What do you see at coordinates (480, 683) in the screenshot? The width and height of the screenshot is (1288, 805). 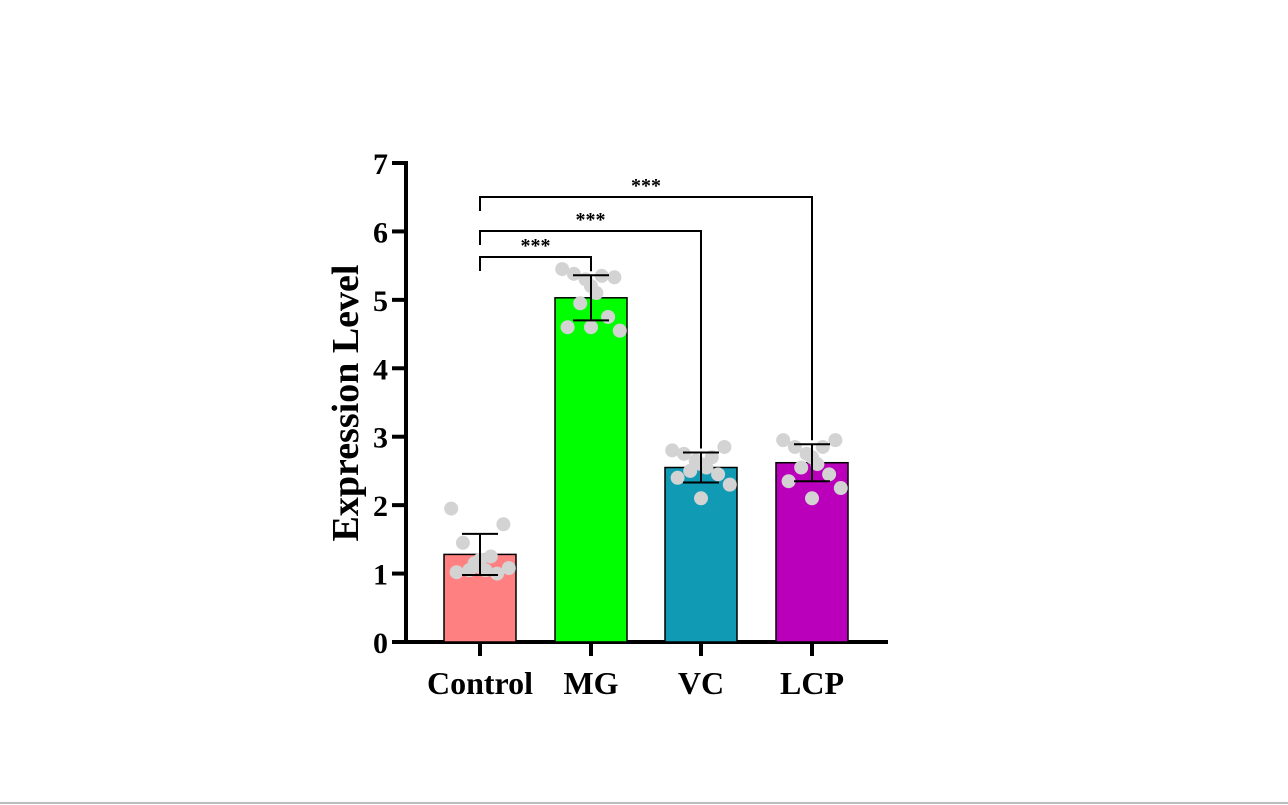 I see `x-tick-label: Control` at bounding box center [480, 683].